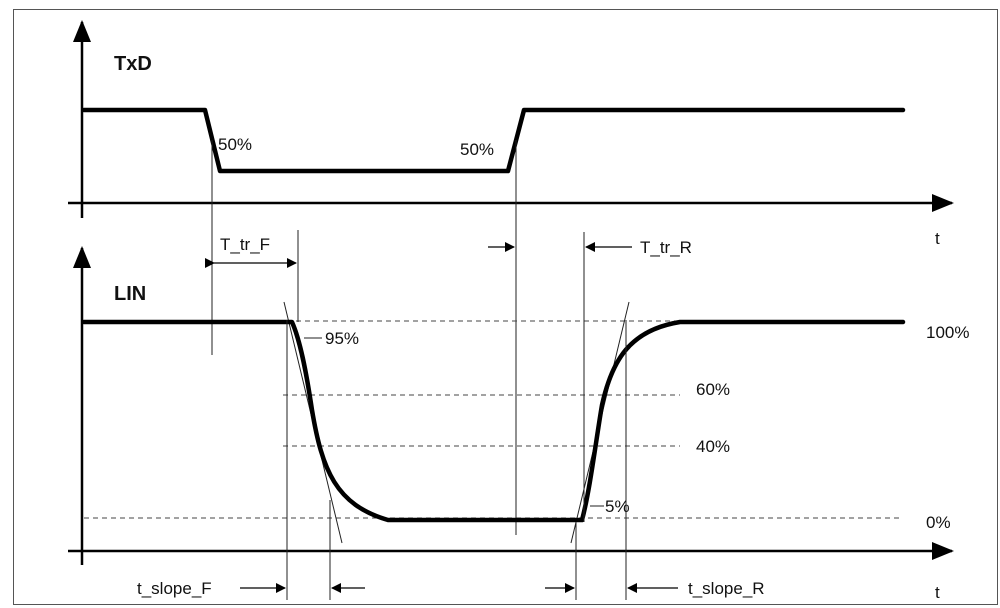 This screenshot has height=608, width=1000. Describe the element at coordinates (726, 588) in the screenshot. I see `t-slope-r-label: t_slope_R` at that location.